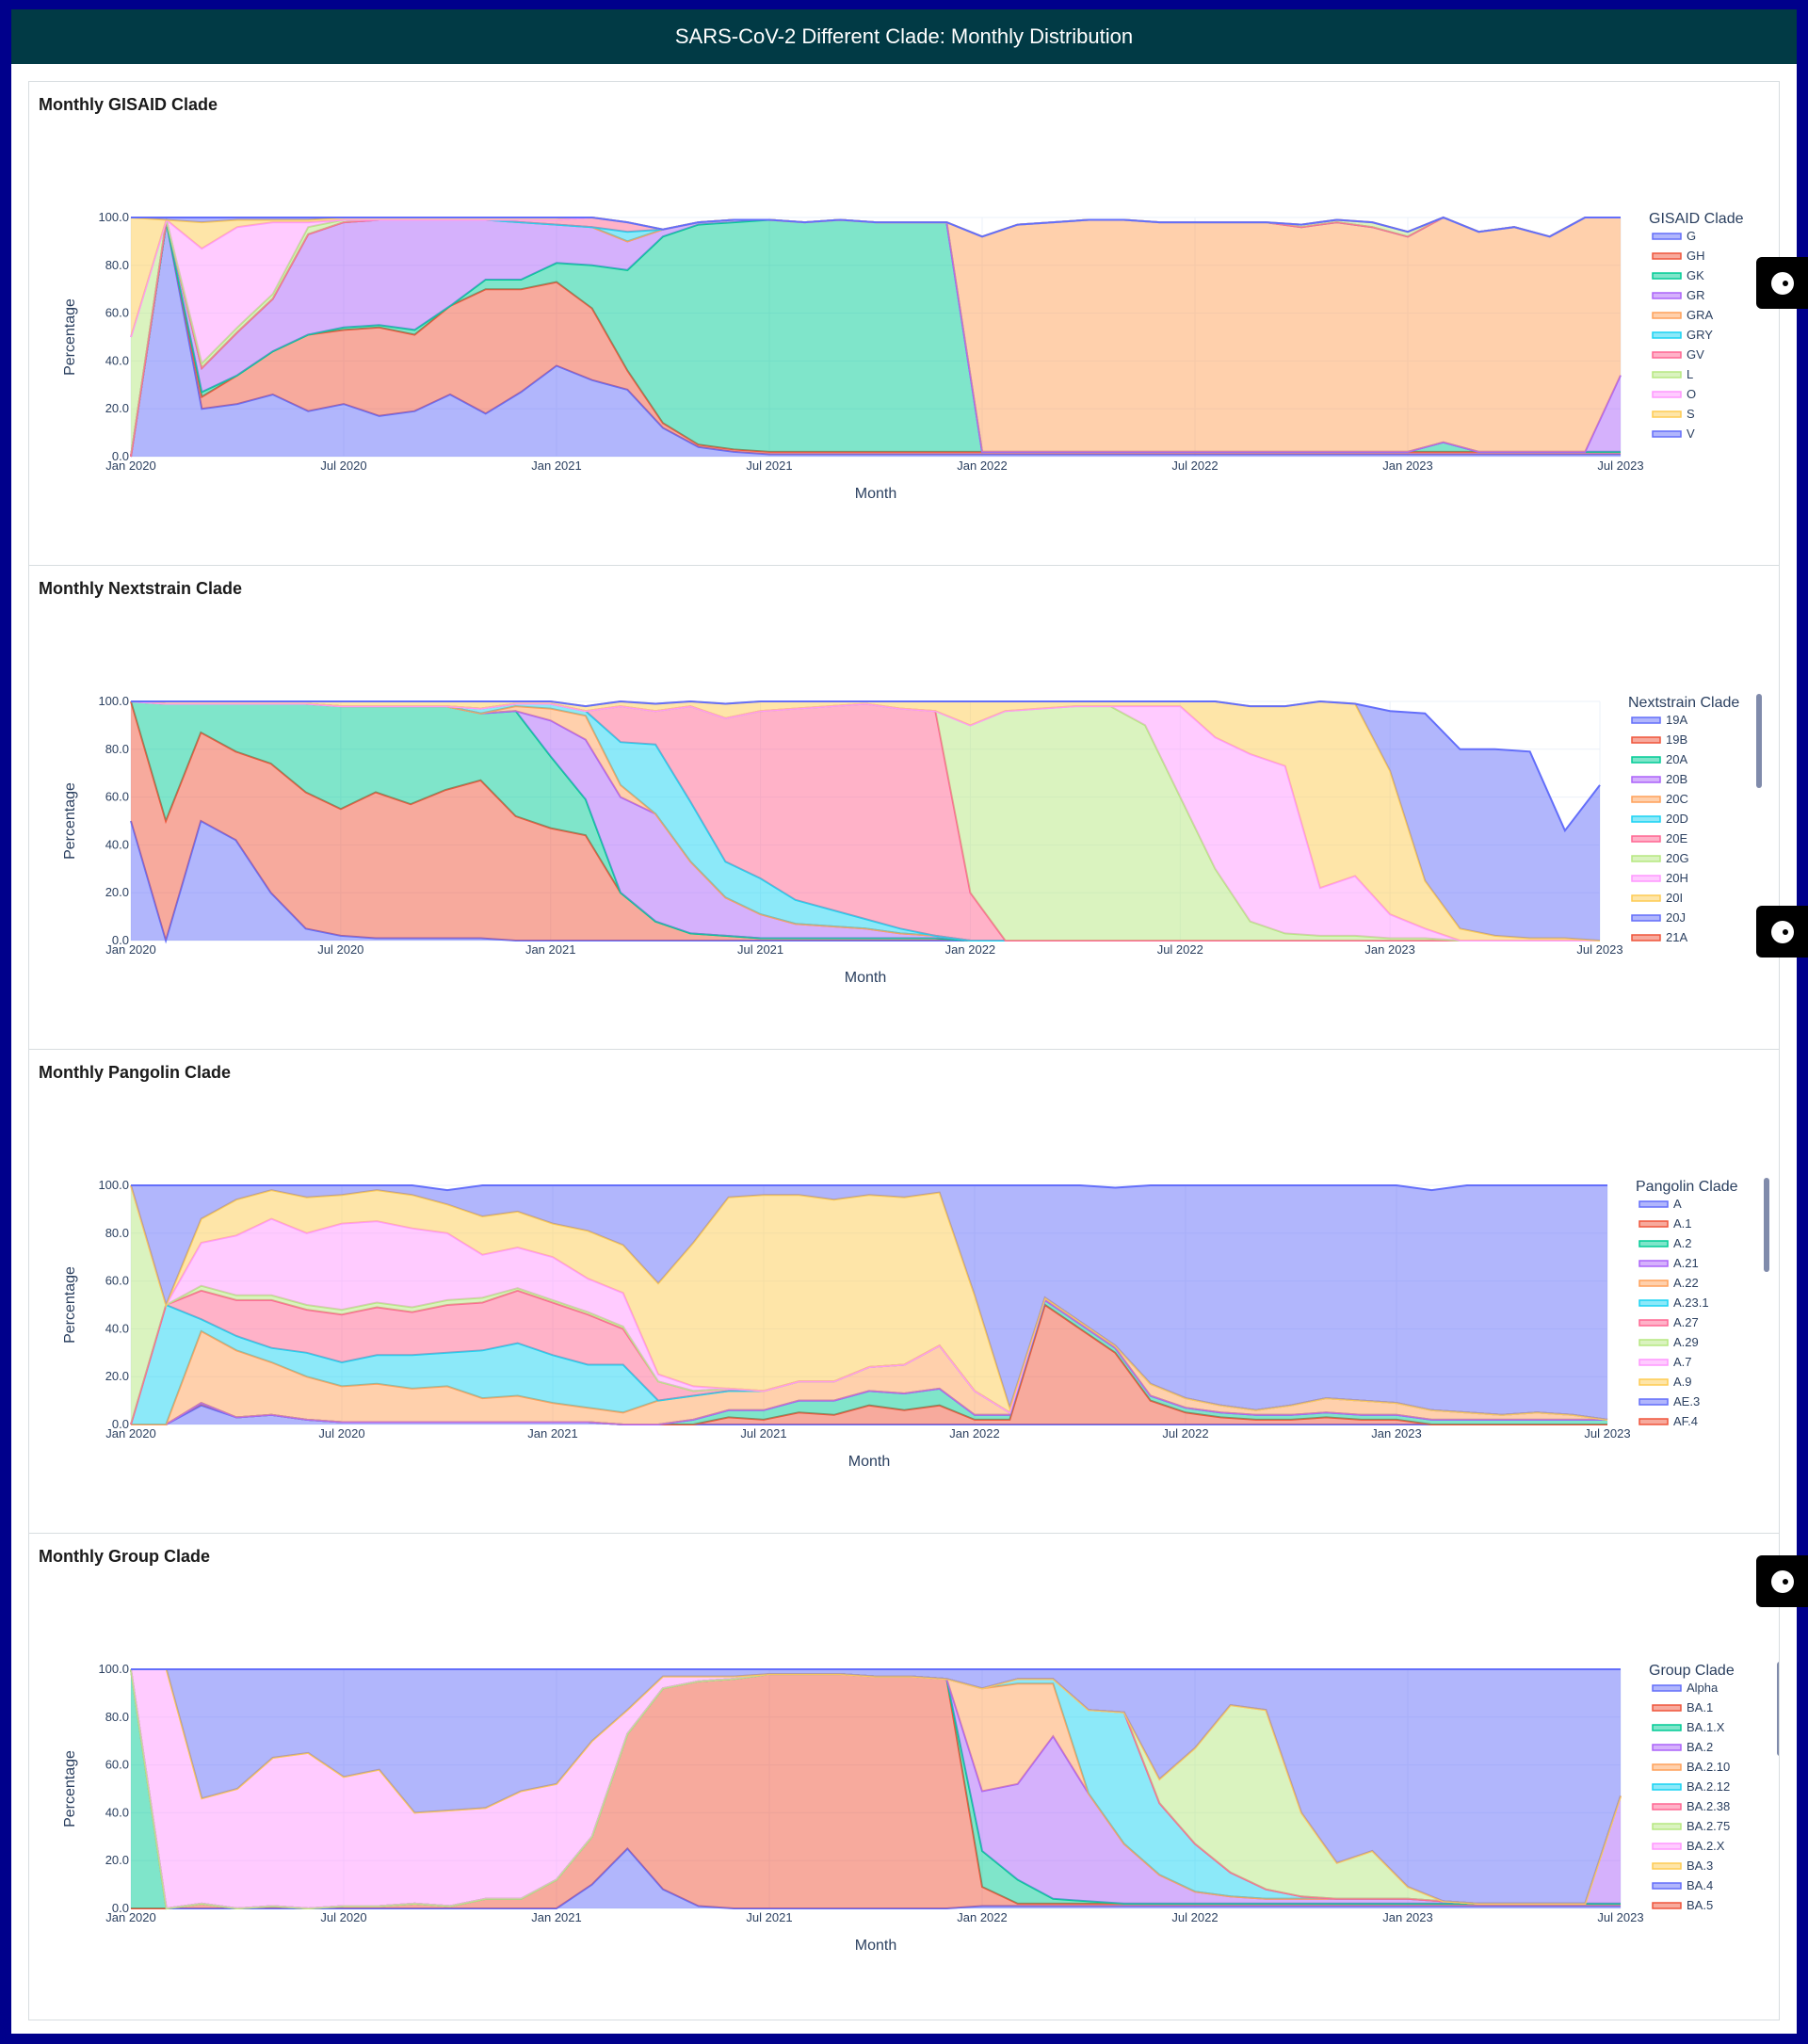 This screenshot has height=2044, width=1808. What do you see at coordinates (1691, 1303) in the screenshot?
I see `legend-item-label: A.23.1` at bounding box center [1691, 1303].